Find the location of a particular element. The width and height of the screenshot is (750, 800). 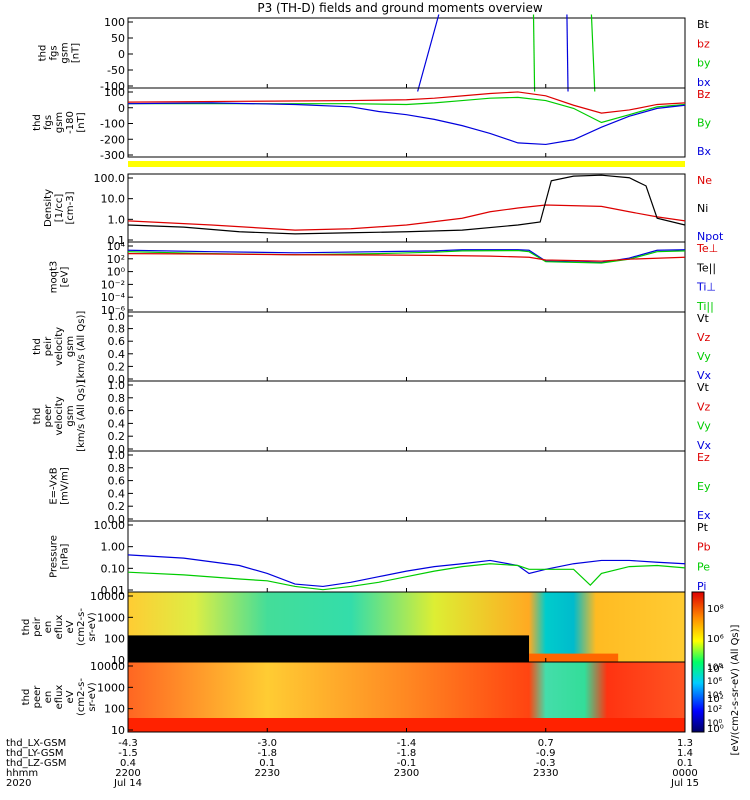

x-row-value: -3.0 is located at coordinates (267, 743).